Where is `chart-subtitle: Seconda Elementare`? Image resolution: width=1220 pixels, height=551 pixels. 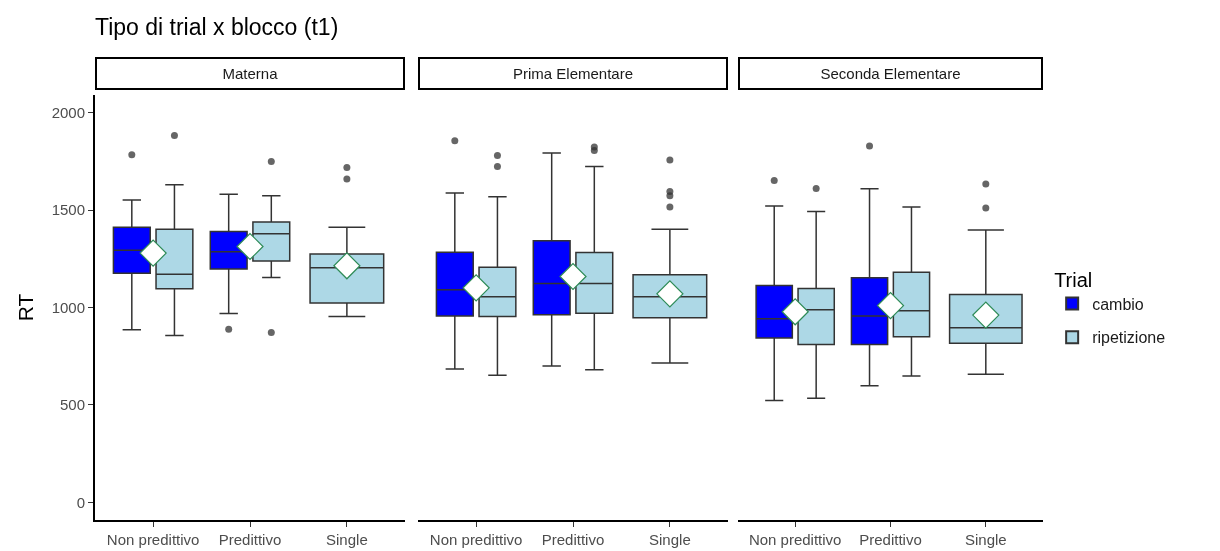 chart-subtitle: Seconda Elementare is located at coordinates (890, 73).